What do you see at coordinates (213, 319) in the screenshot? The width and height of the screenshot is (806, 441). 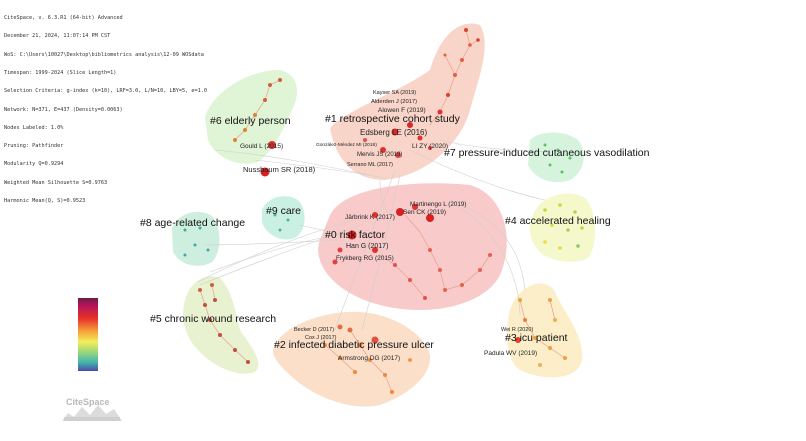 I see `cluster-label: #5 chronic wound research` at bounding box center [213, 319].